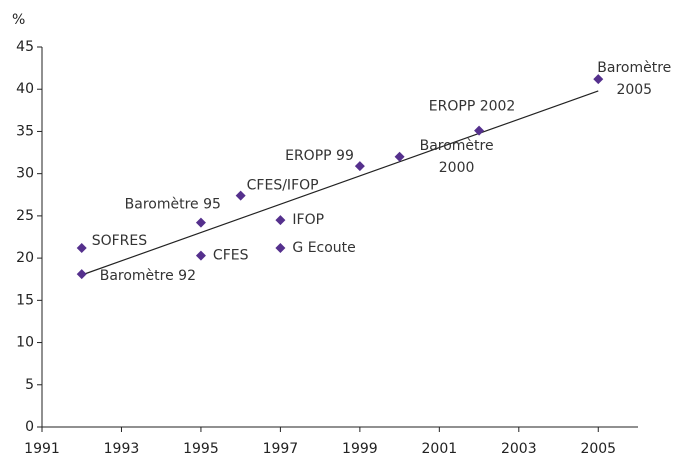  What do you see at coordinates (18, 20) in the screenshot?
I see `y-axis-label: %` at bounding box center [18, 20].